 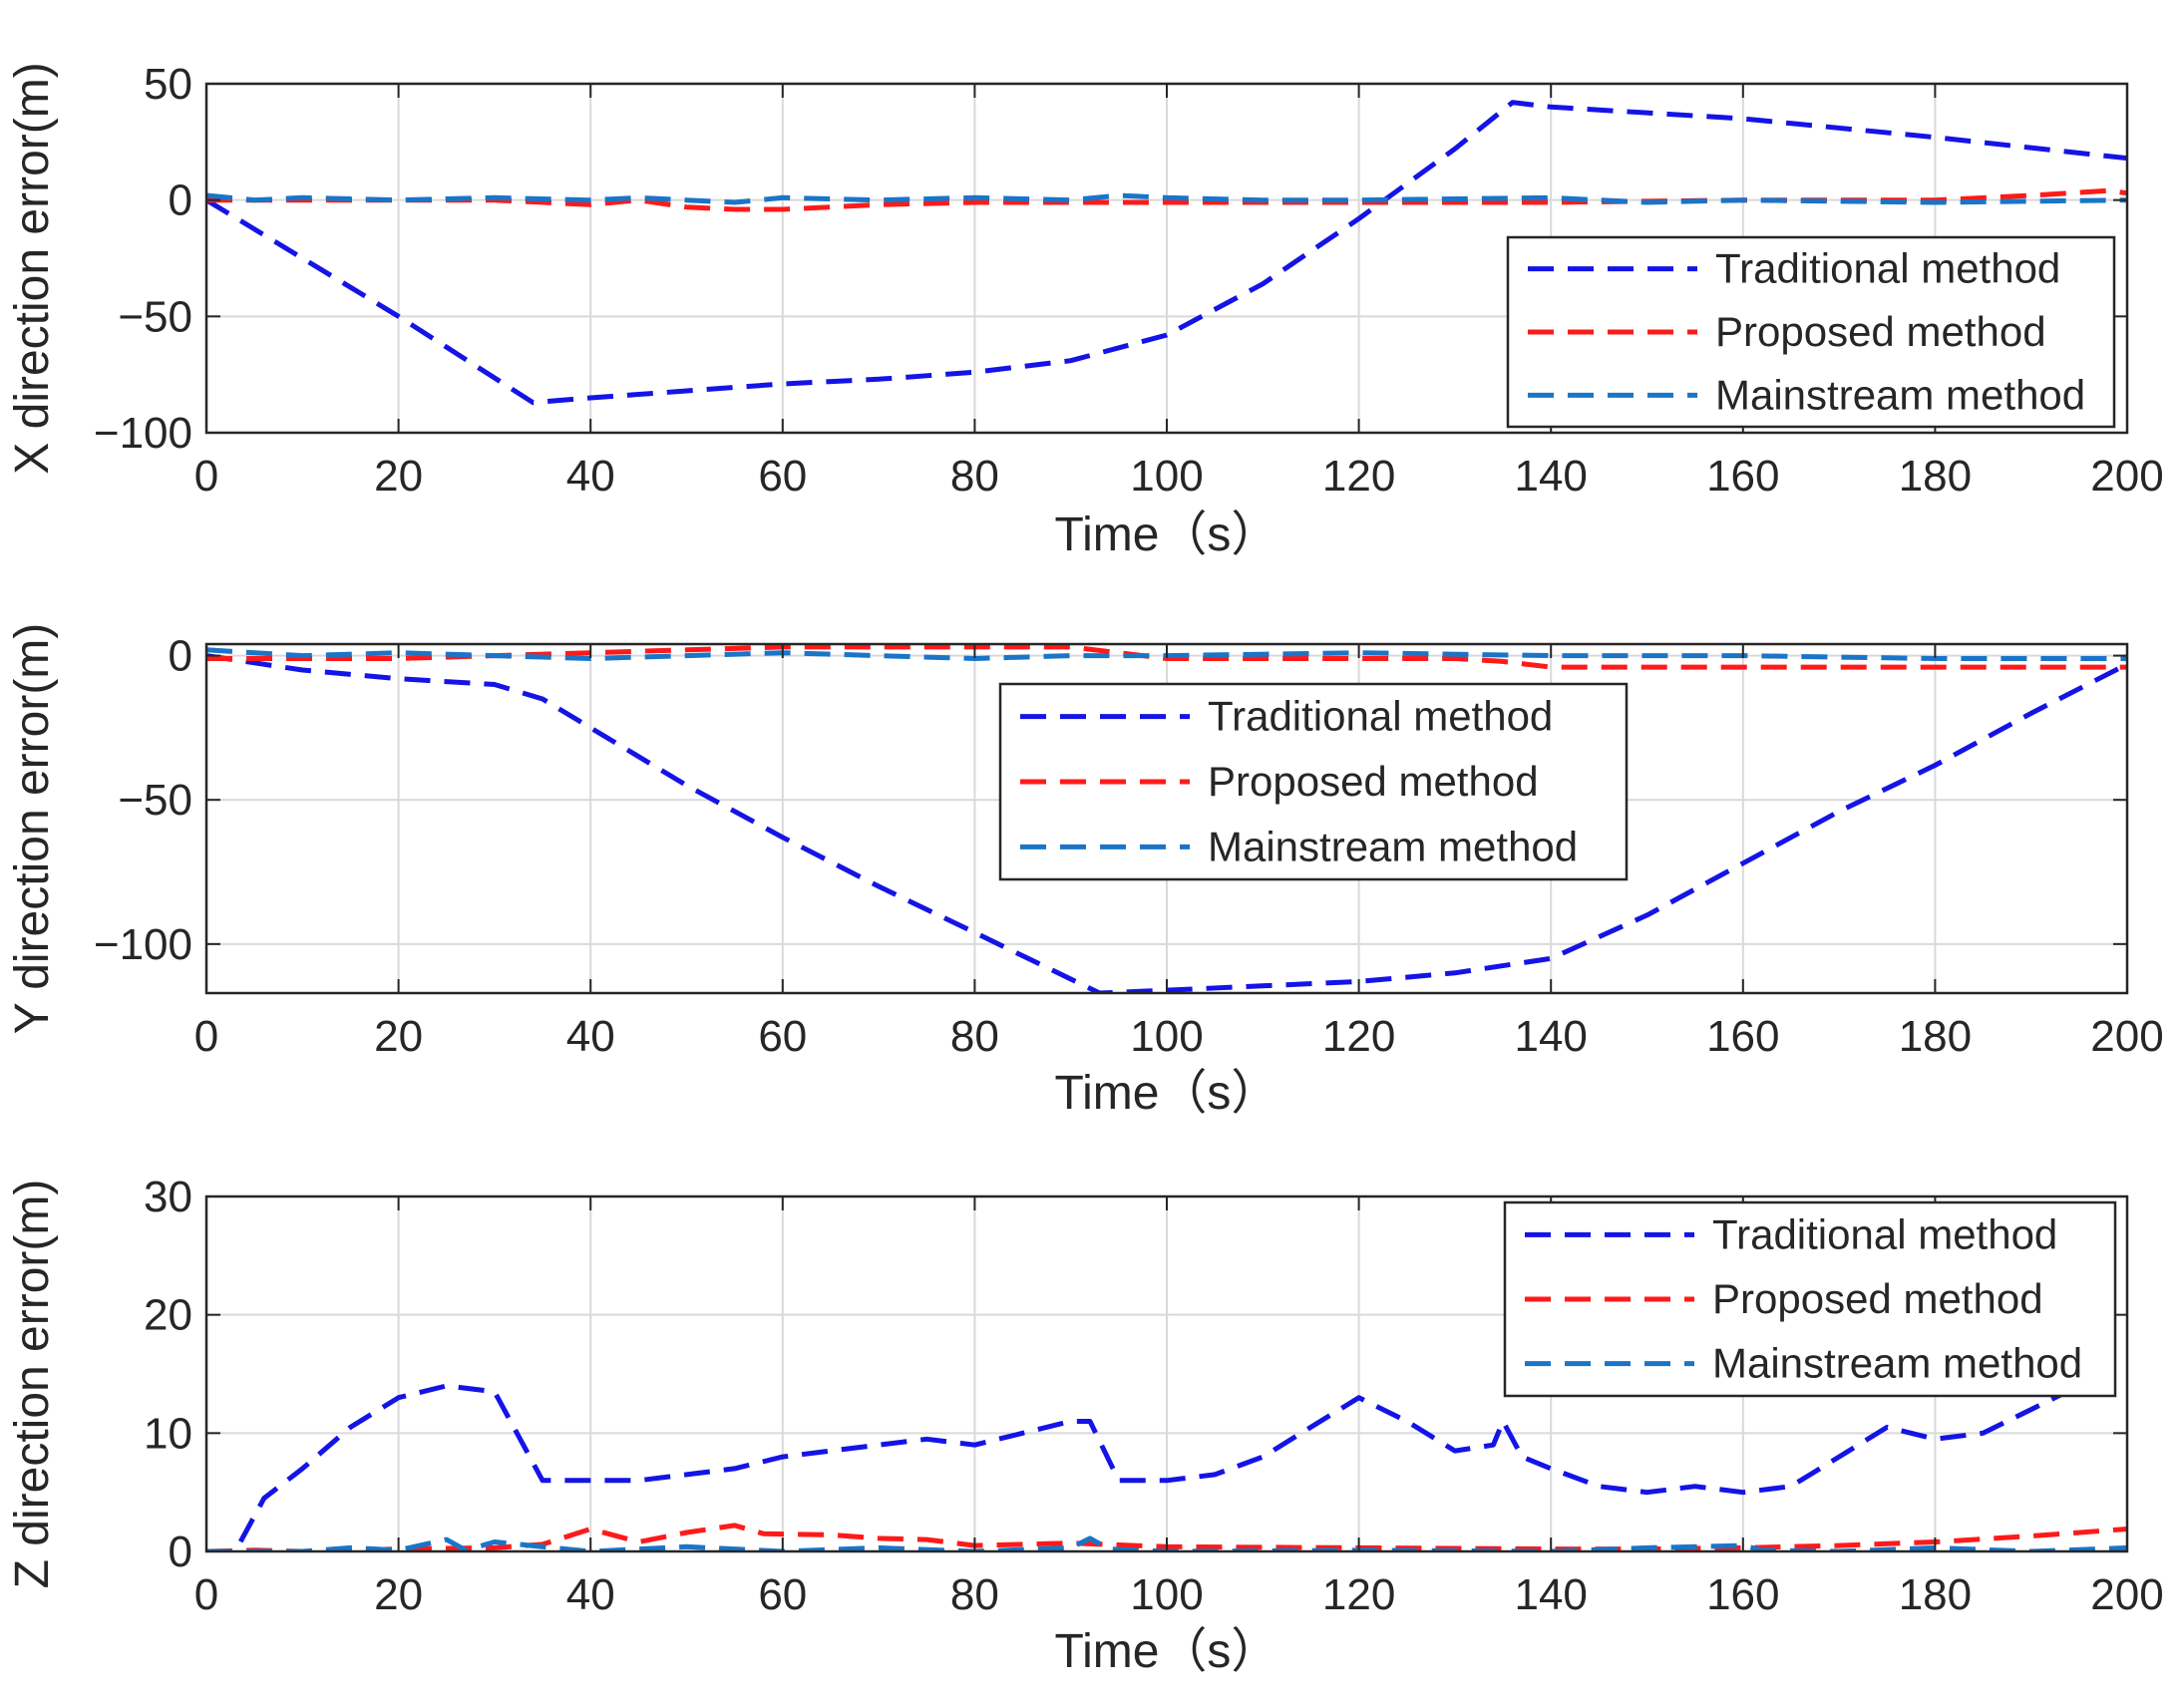 What do you see at coordinates (32, 829) in the screenshot?
I see `y-axis-title: Y direction error(m)` at bounding box center [32, 829].